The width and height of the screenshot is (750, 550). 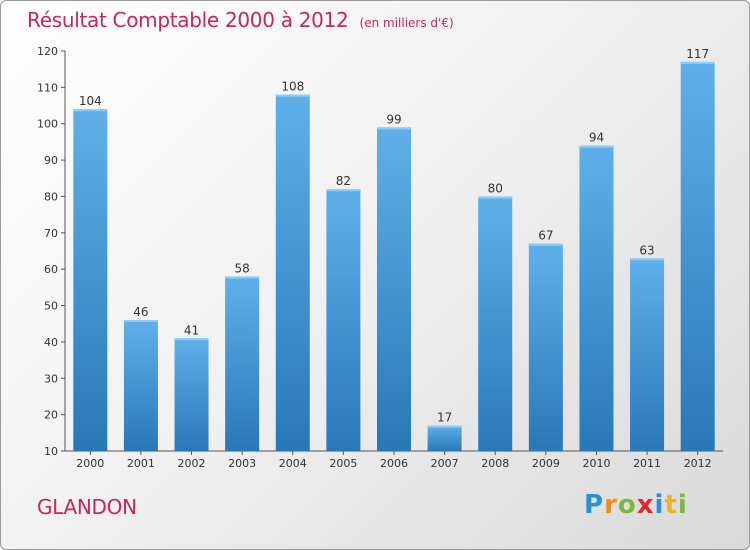 What do you see at coordinates (406, 23) in the screenshot?
I see `title-unit: (en milliers d'€)` at bounding box center [406, 23].